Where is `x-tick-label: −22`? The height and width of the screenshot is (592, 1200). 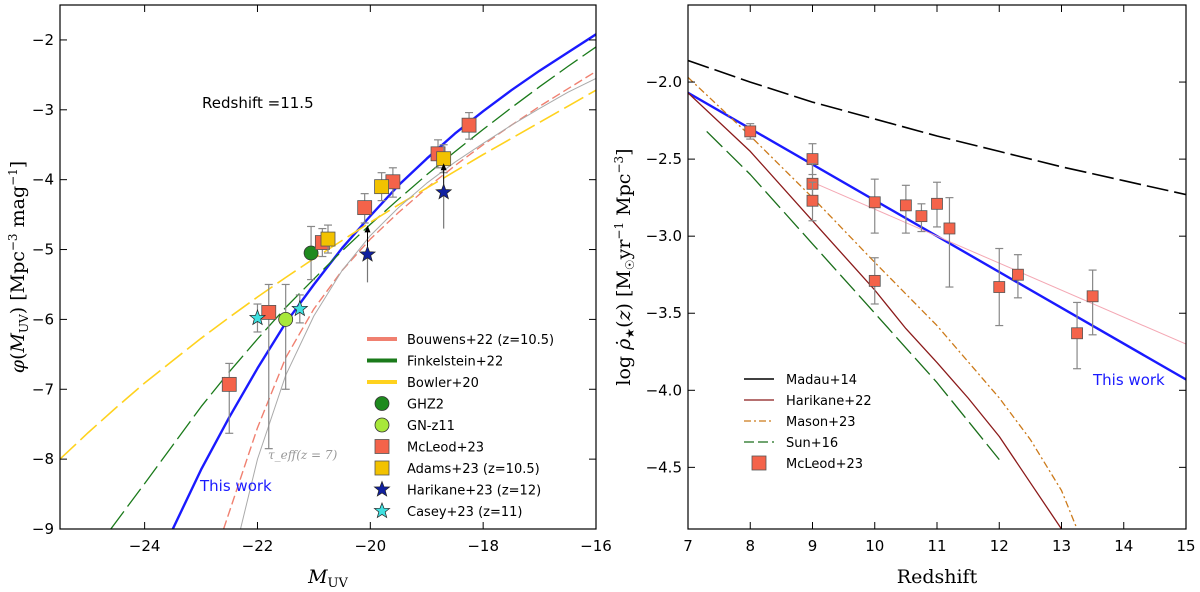
x-tick-label: −22 is located at coordinates (258, 546).